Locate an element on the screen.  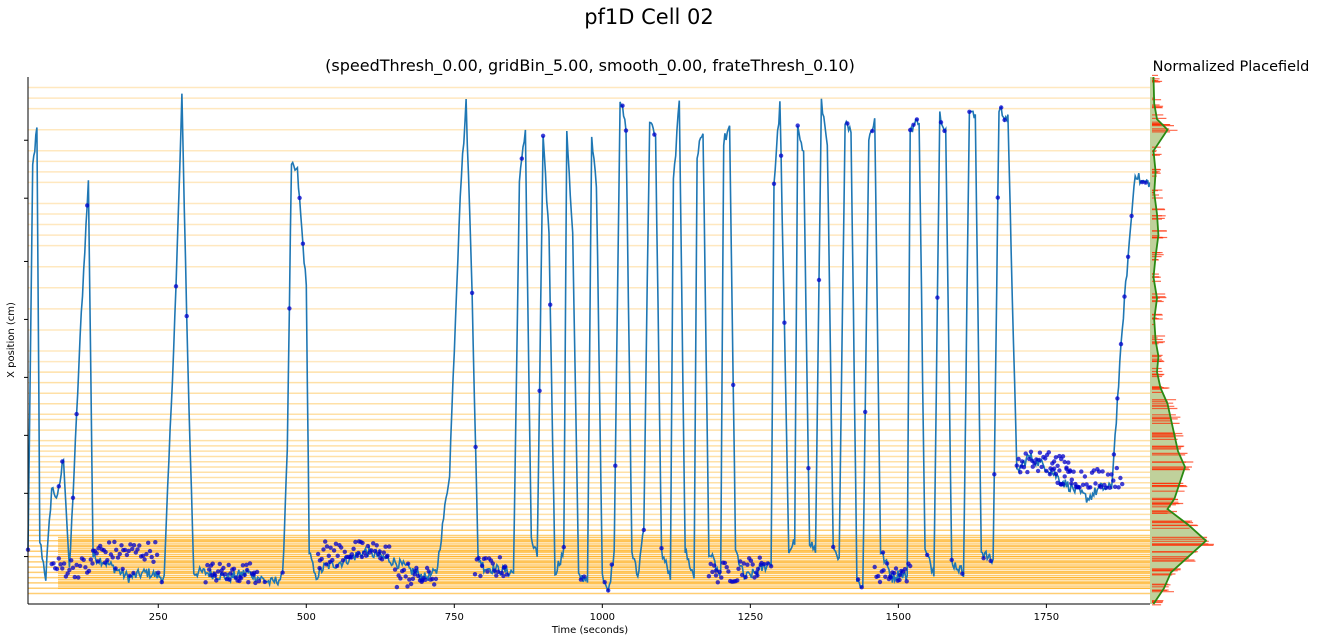
placefield-layer is located at coordinates (1182, 340).